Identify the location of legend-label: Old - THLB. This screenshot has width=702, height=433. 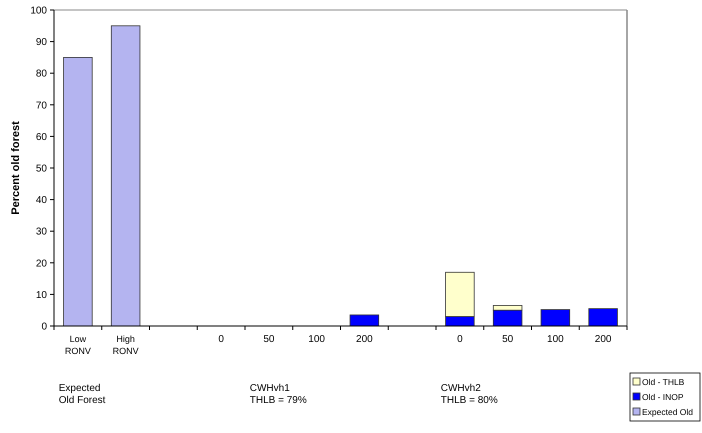
(663, 382).